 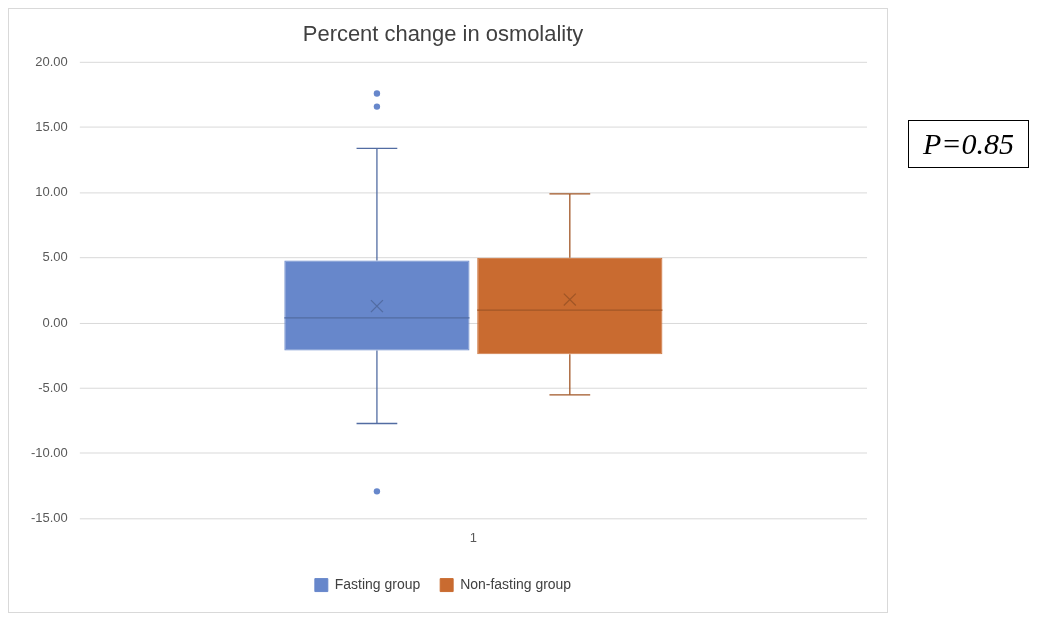 I want to click on x-tick-label: 1, so click(x=473, y=538).